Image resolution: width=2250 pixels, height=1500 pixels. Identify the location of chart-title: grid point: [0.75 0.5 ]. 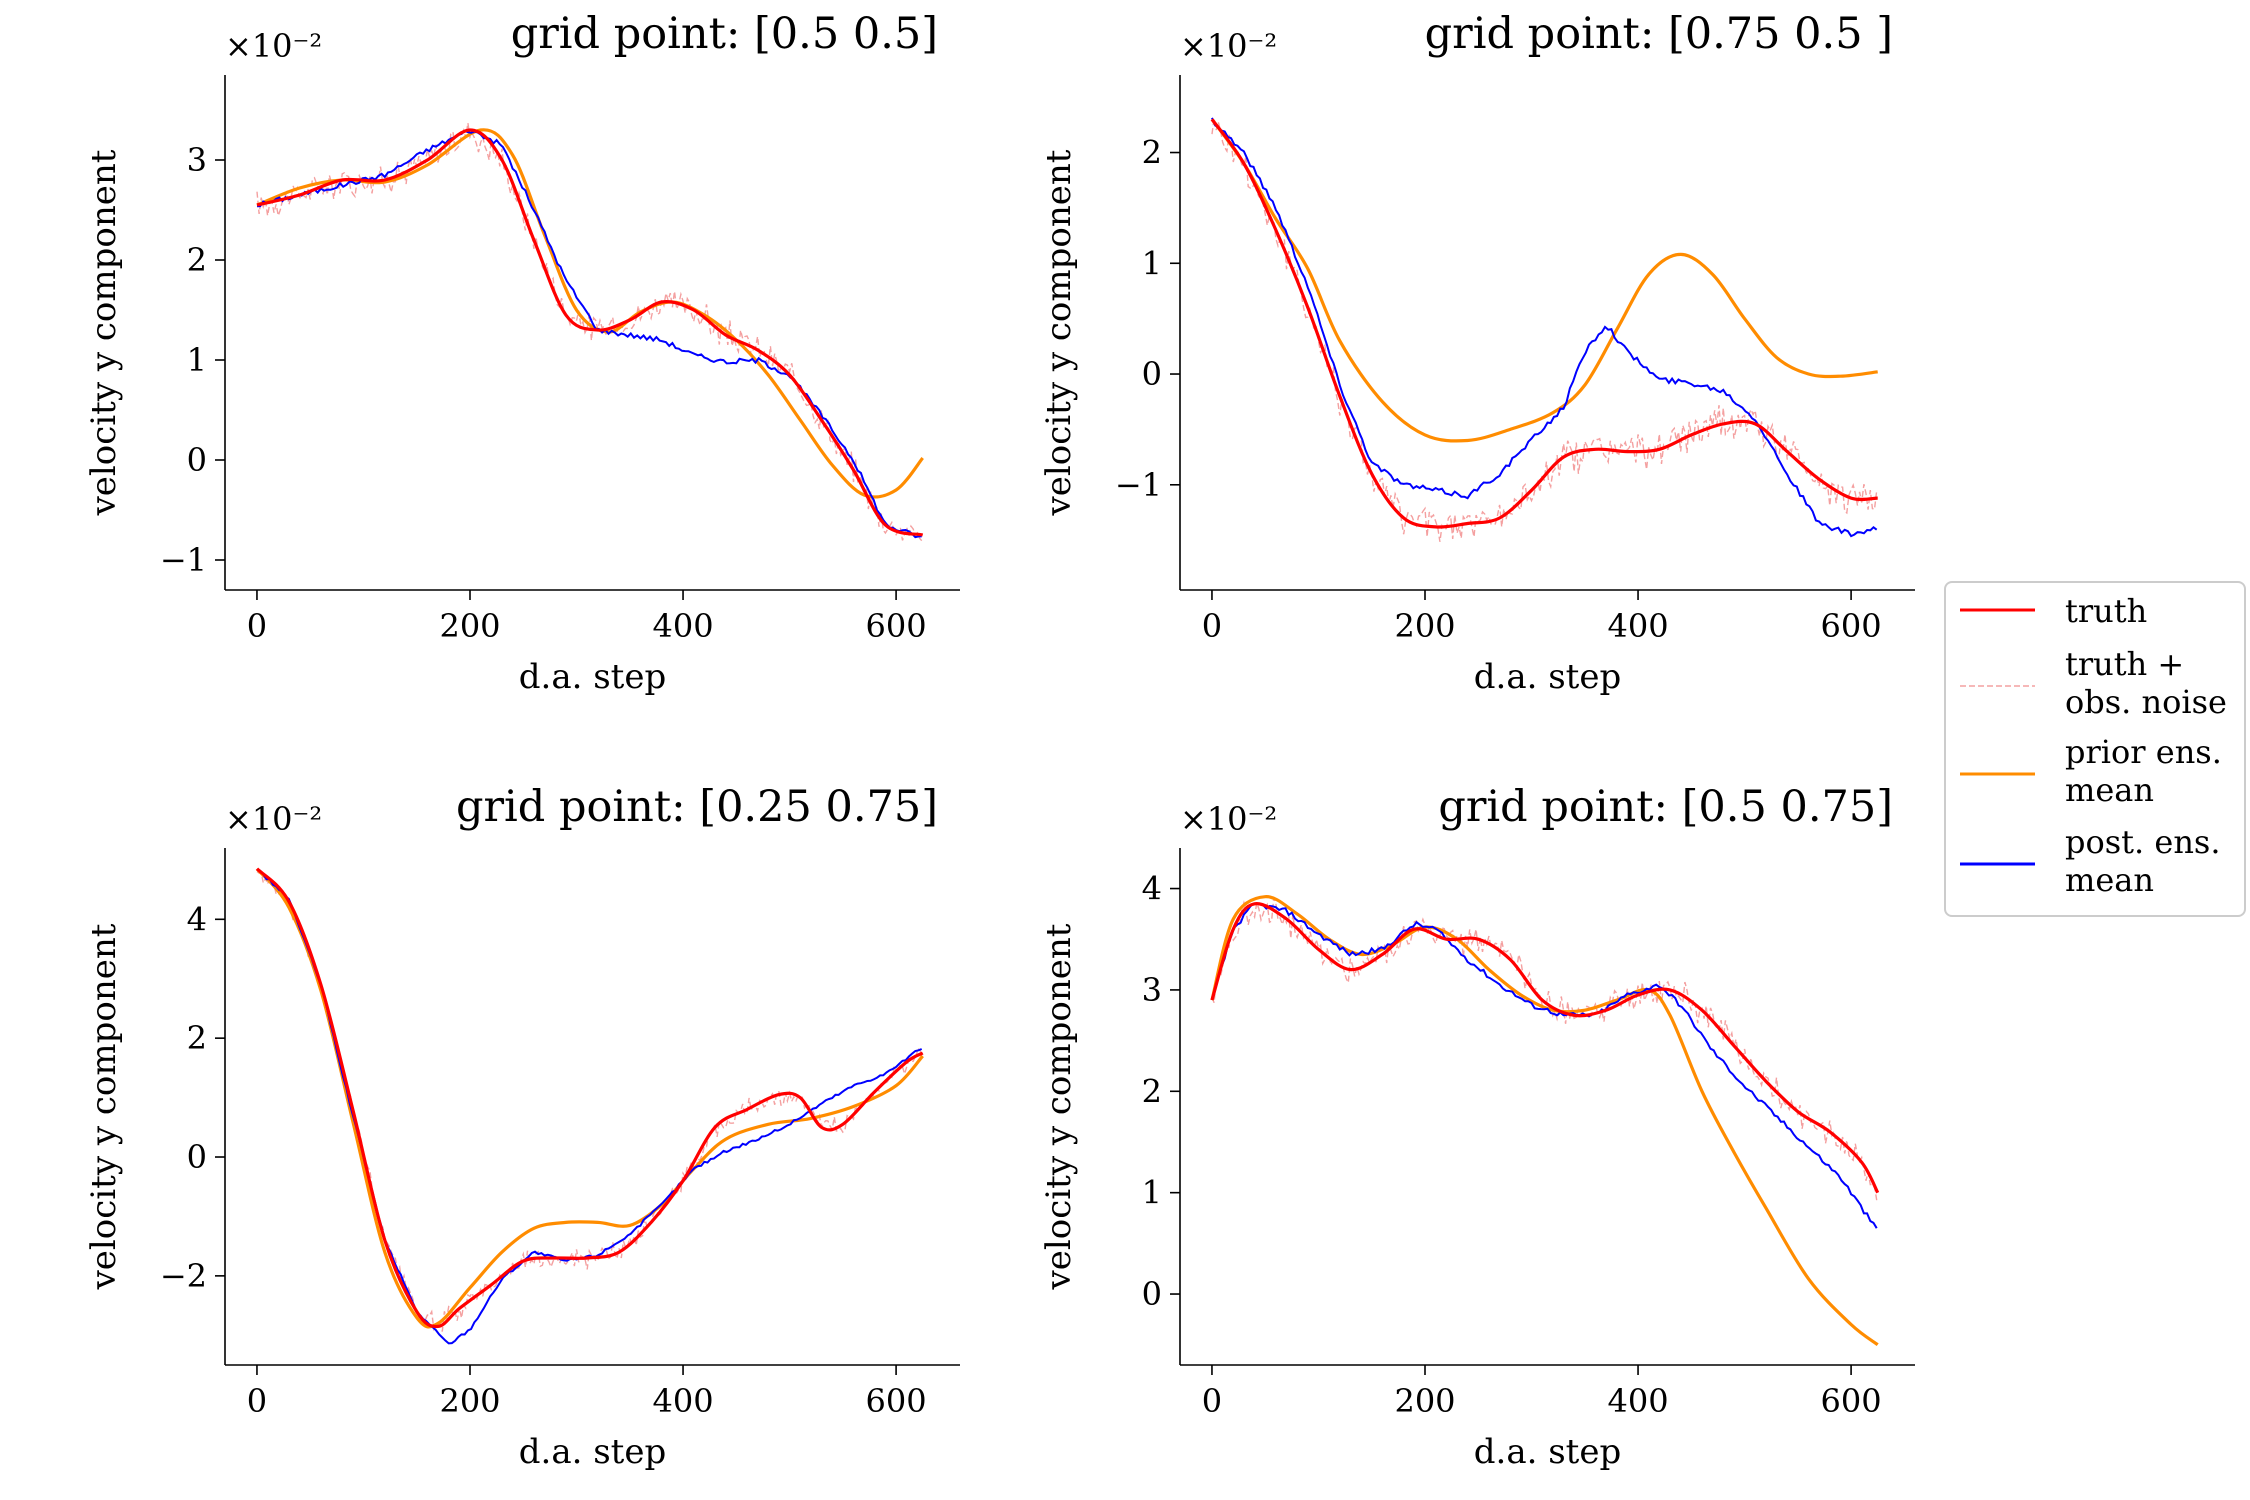
(1659, 34).